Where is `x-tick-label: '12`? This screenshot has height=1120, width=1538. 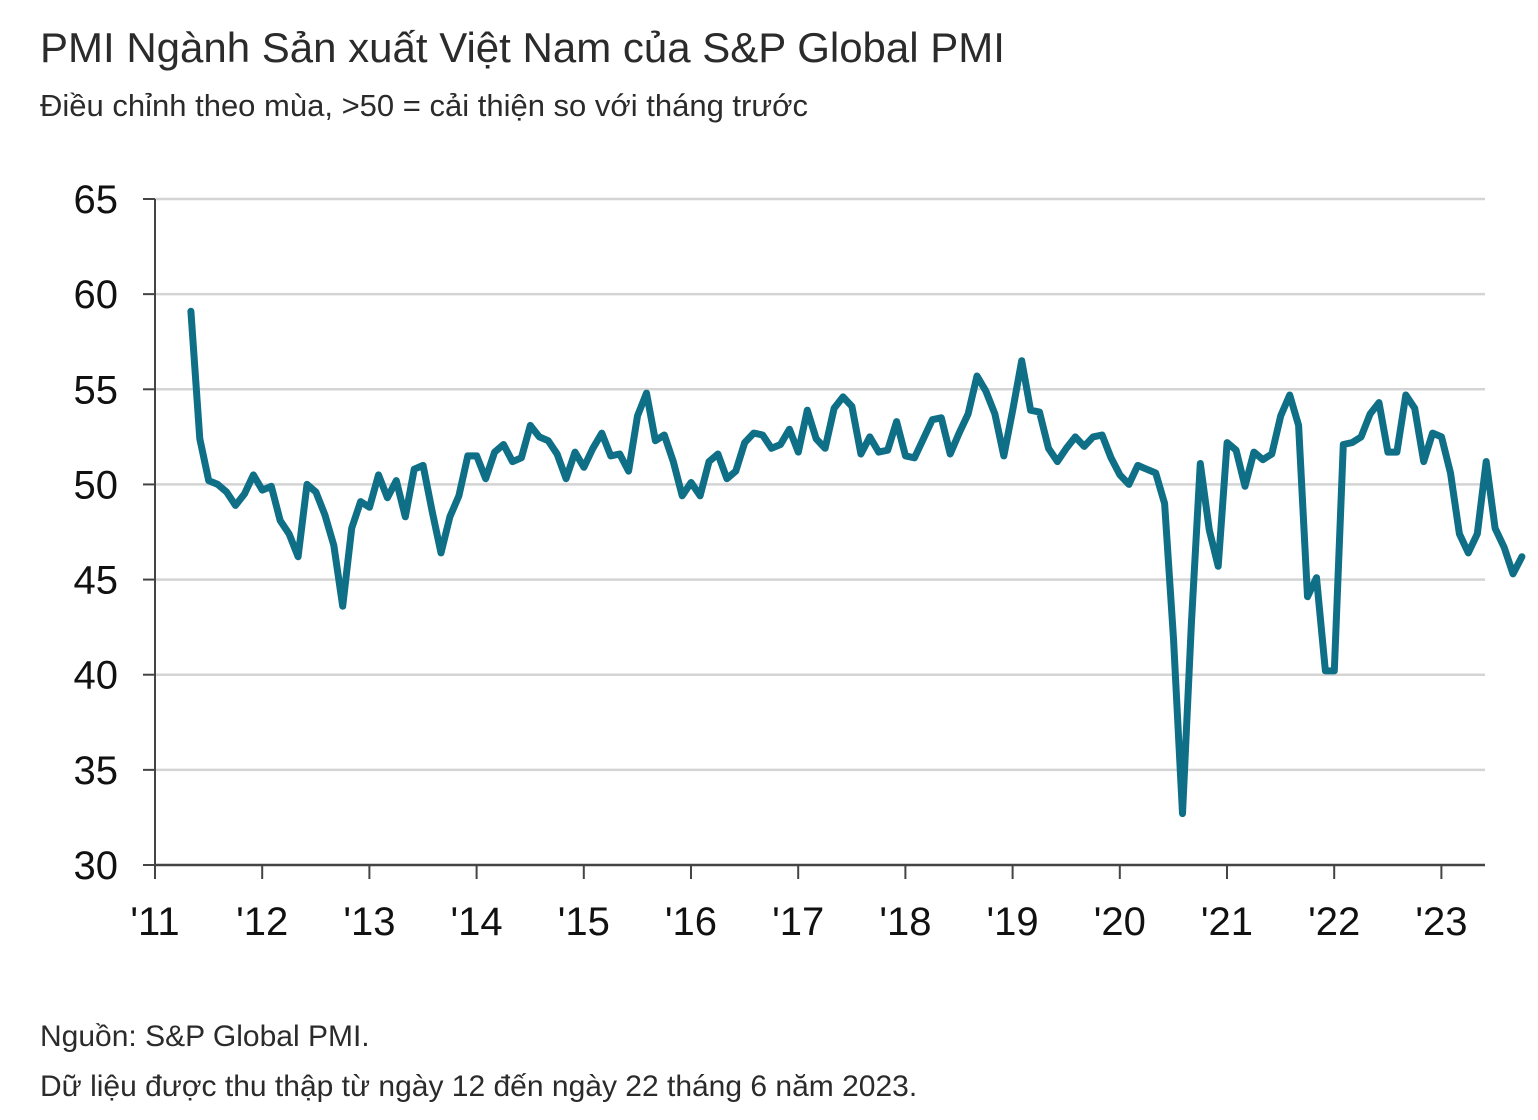 x-tick-label: '12 is located at coordinates (262, 922).